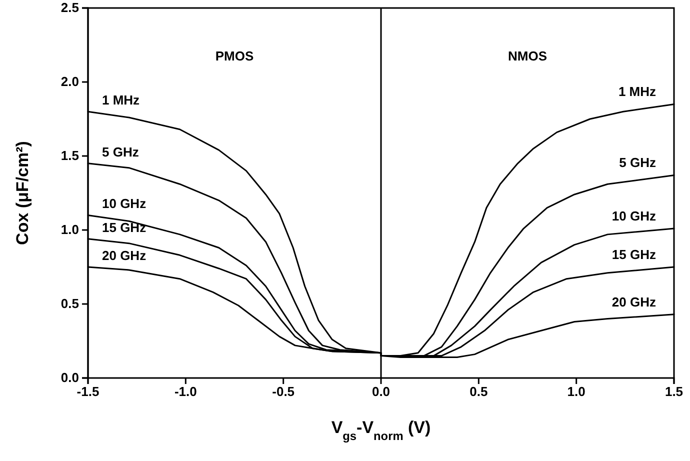  What do you see at coordinates (674, 392) in the screenshot?
I see `x-tick-label: 1.5` at bounding box center [674, 392].